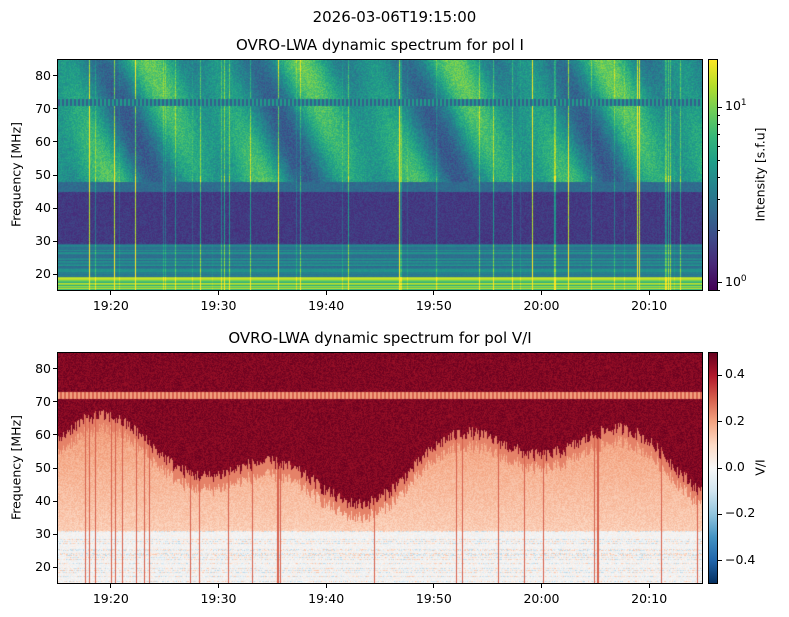 Image resolution: width=789 pixels, height=617 pixels. Describe the element at coordinates (43, 501) in the screenshot. I see `panel-1-ytick-label: 40` at that location.